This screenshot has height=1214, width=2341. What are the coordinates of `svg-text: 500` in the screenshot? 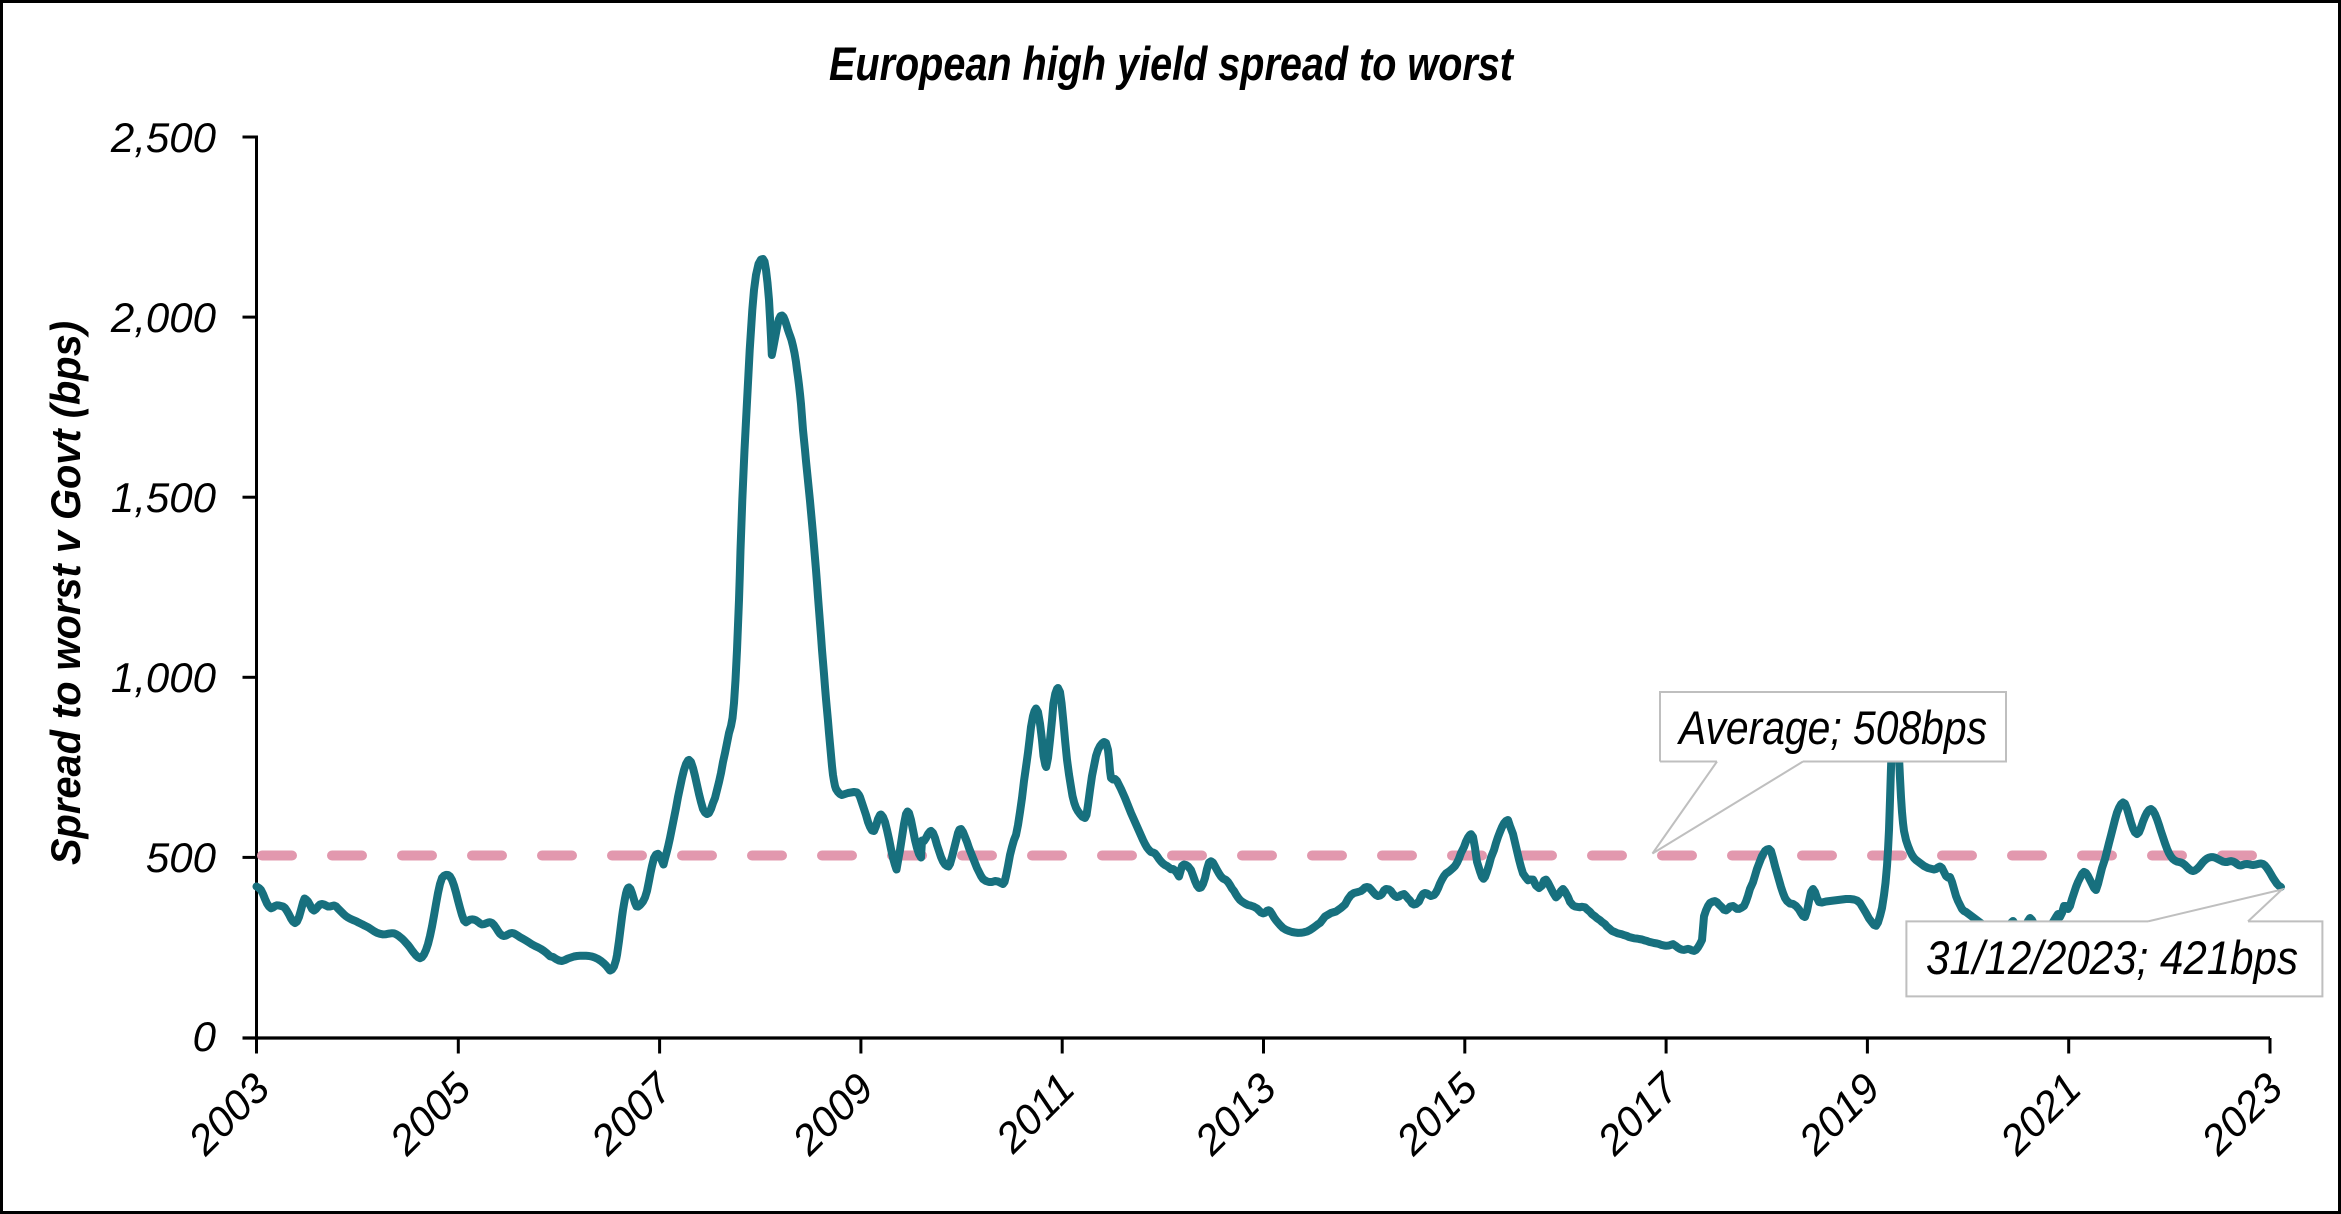 It's located at (181, 857).